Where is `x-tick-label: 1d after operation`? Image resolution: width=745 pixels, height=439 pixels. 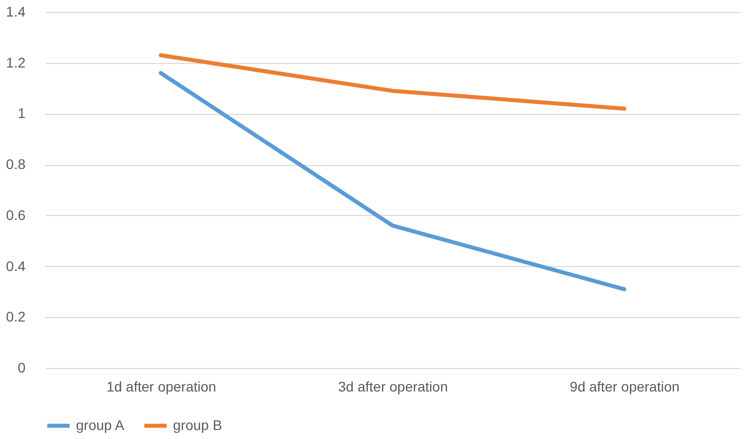 x-tick-label: 1d after operation is located at coordinates (161, 386).